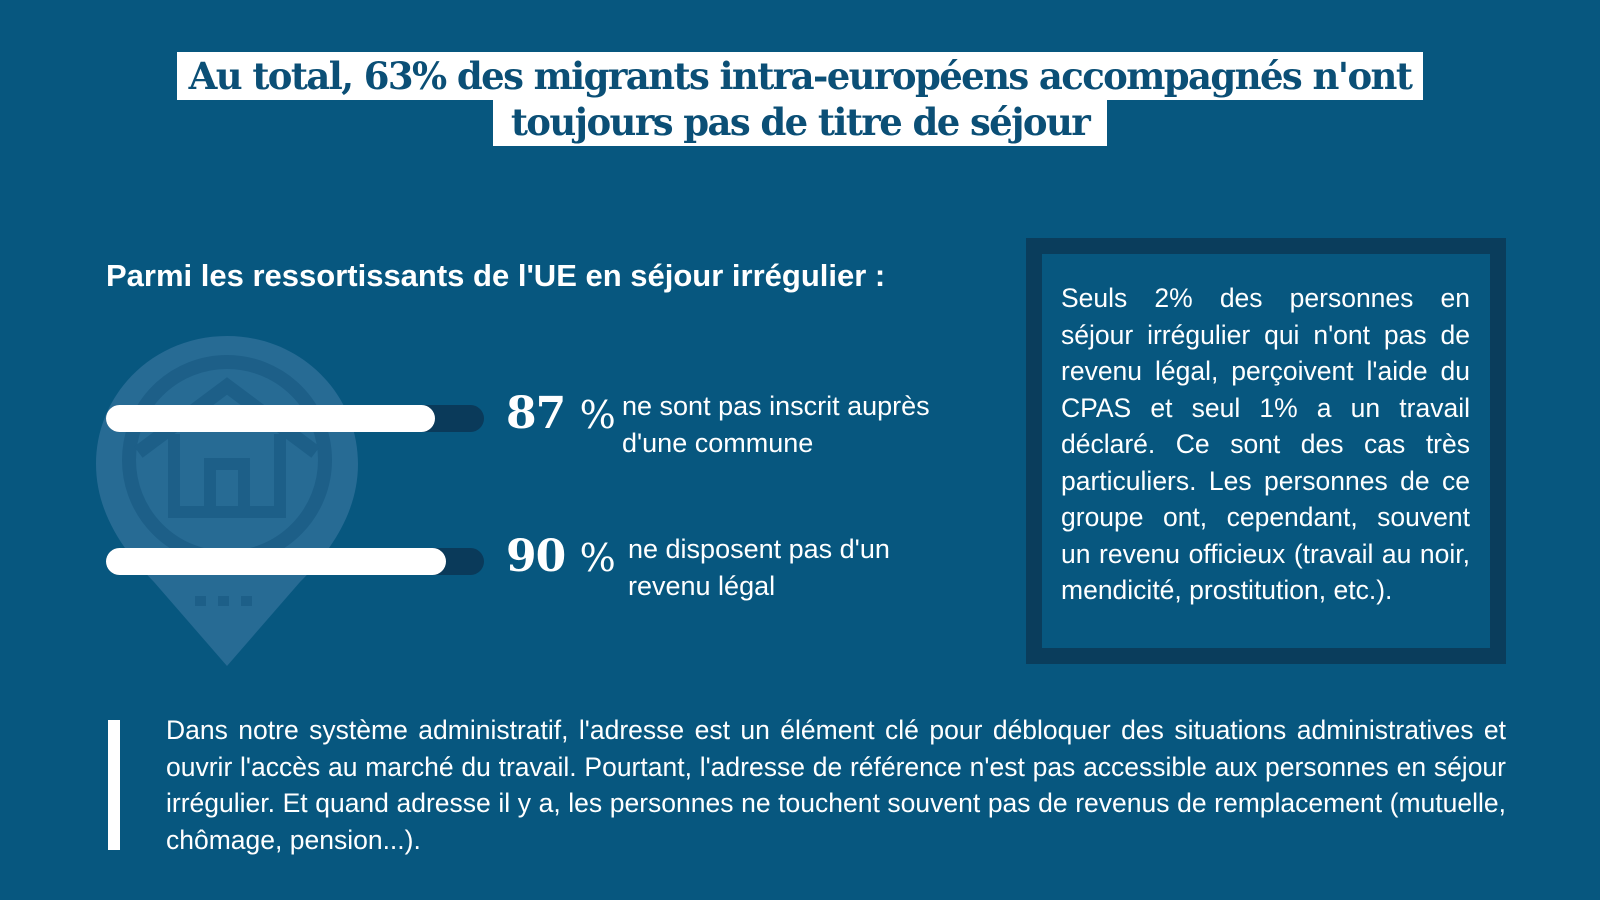  I want to click on stat-1-bar-track, so click(295, 418).